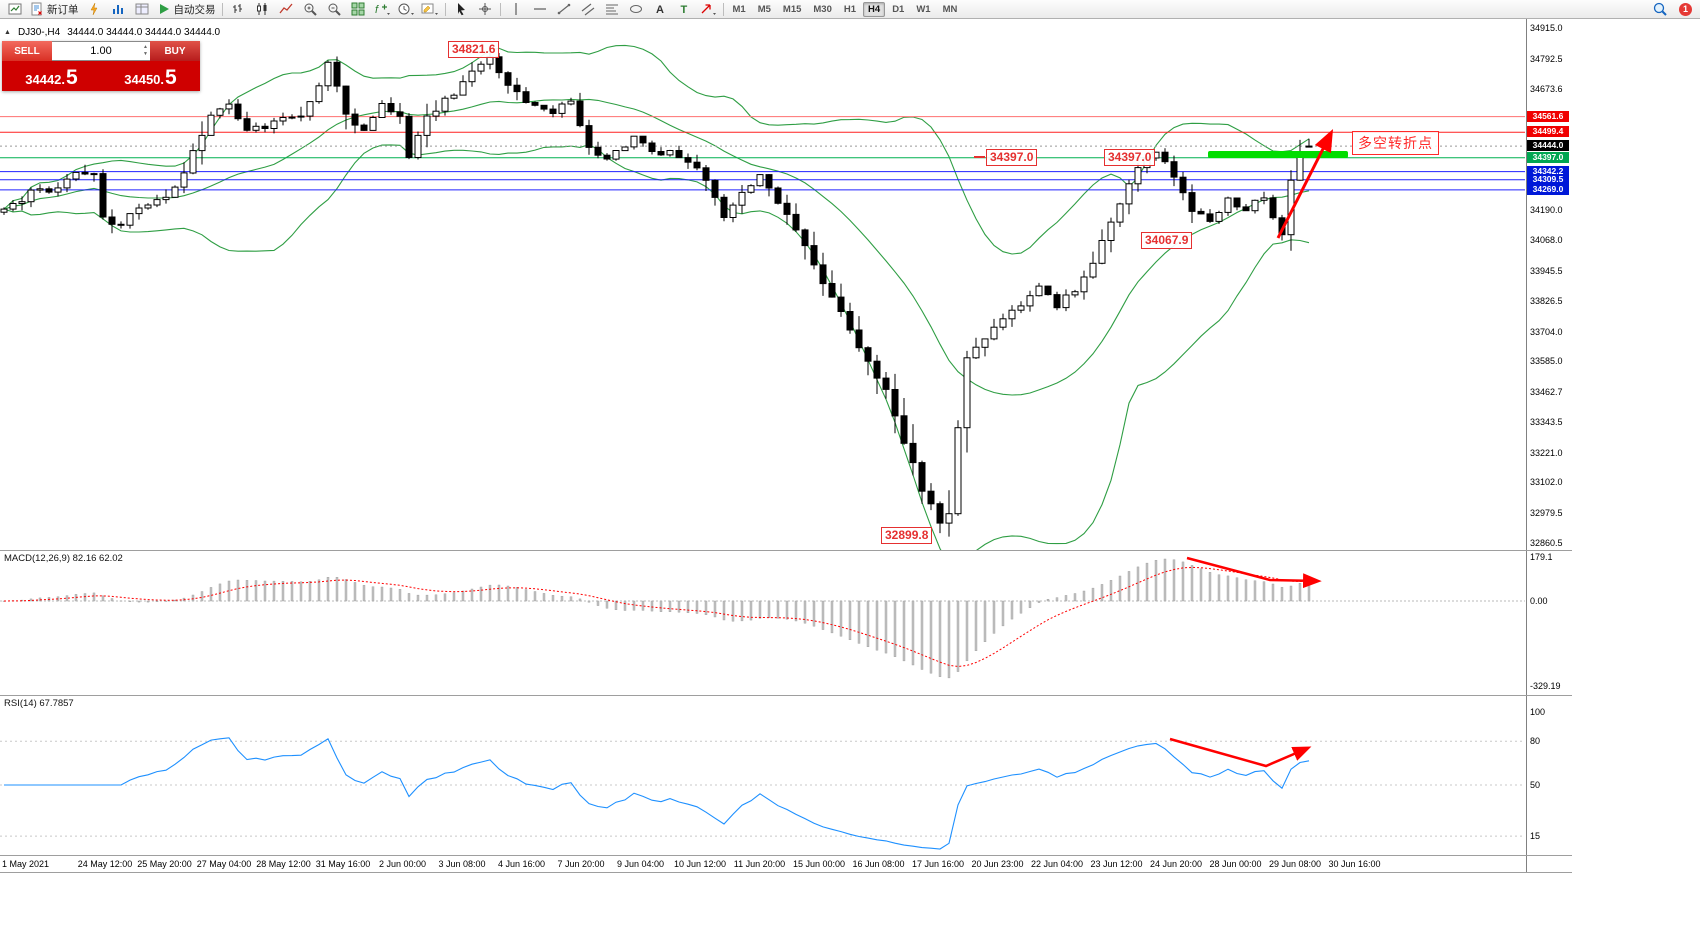 The width and height of the screenshot is (1700, 946). Describe the element at coordinates (516, 9) in the screenshot. I see `vertical-line-icon` at that location.